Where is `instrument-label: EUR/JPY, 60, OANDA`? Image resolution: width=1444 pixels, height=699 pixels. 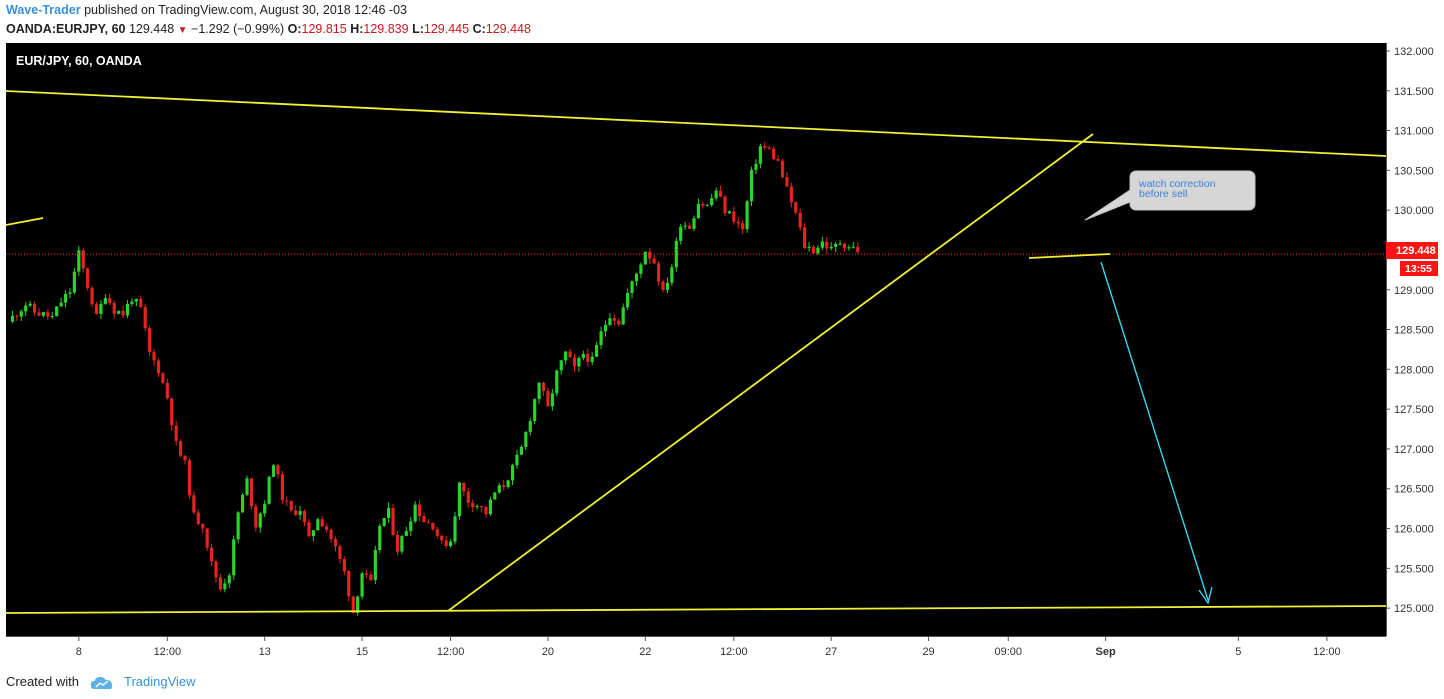
instrument-label: EUR/JPY, 60, OANDA is located at coordinates (79, 61).